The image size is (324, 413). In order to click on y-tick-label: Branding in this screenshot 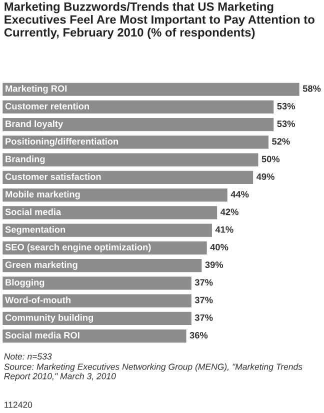, I will do `click(25, 160)`.